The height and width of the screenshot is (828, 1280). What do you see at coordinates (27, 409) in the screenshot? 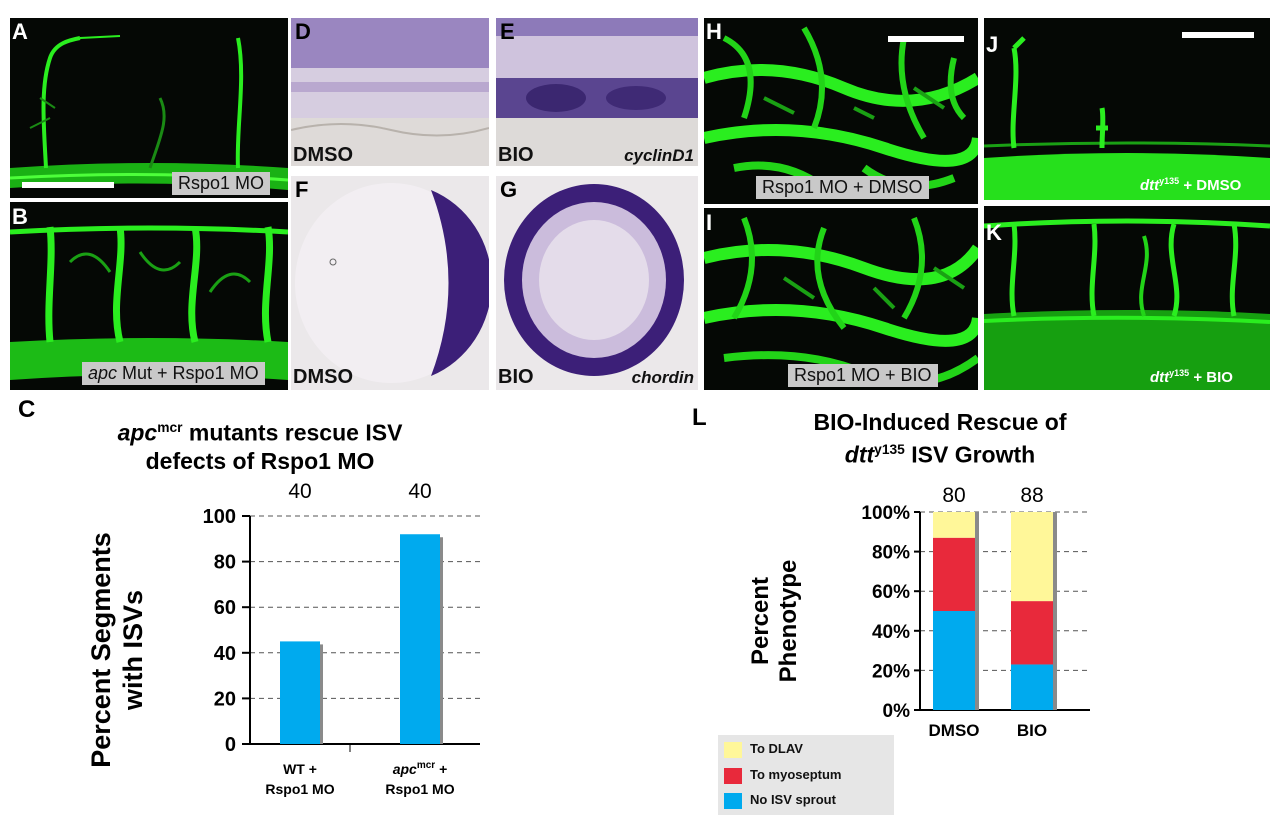
I see `panel-c-label: C` at bounding box center [27, 409].